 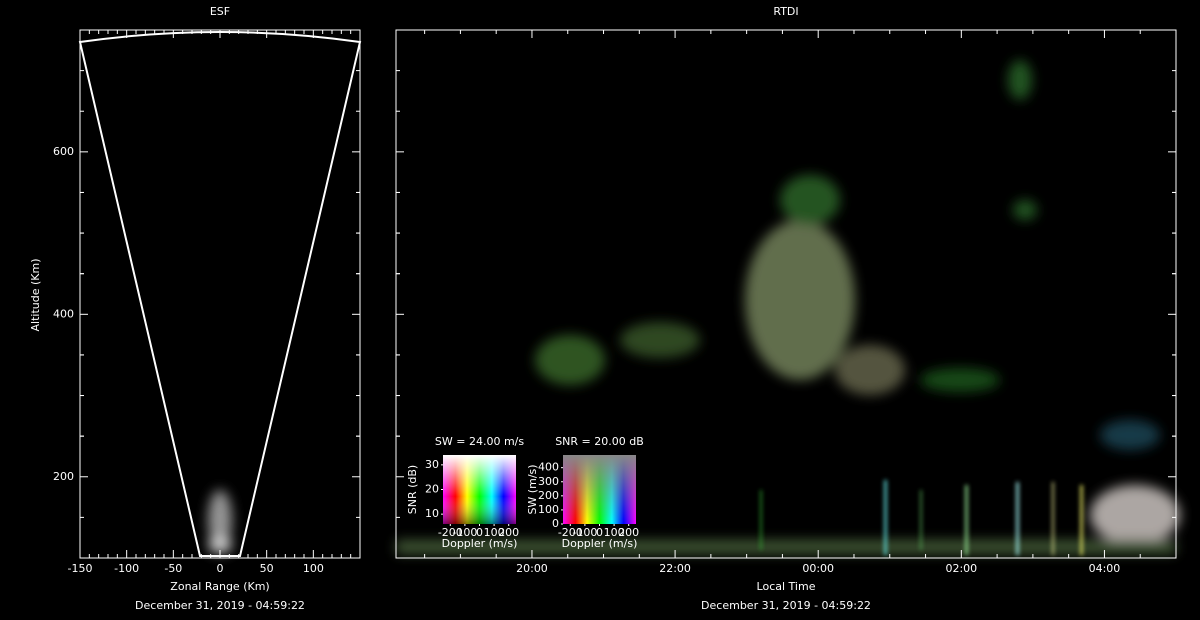 What do you see at coordinates (785, 11) in the screenshot?
I see `panel-title: RTDI` at bounding box center [785, 11].